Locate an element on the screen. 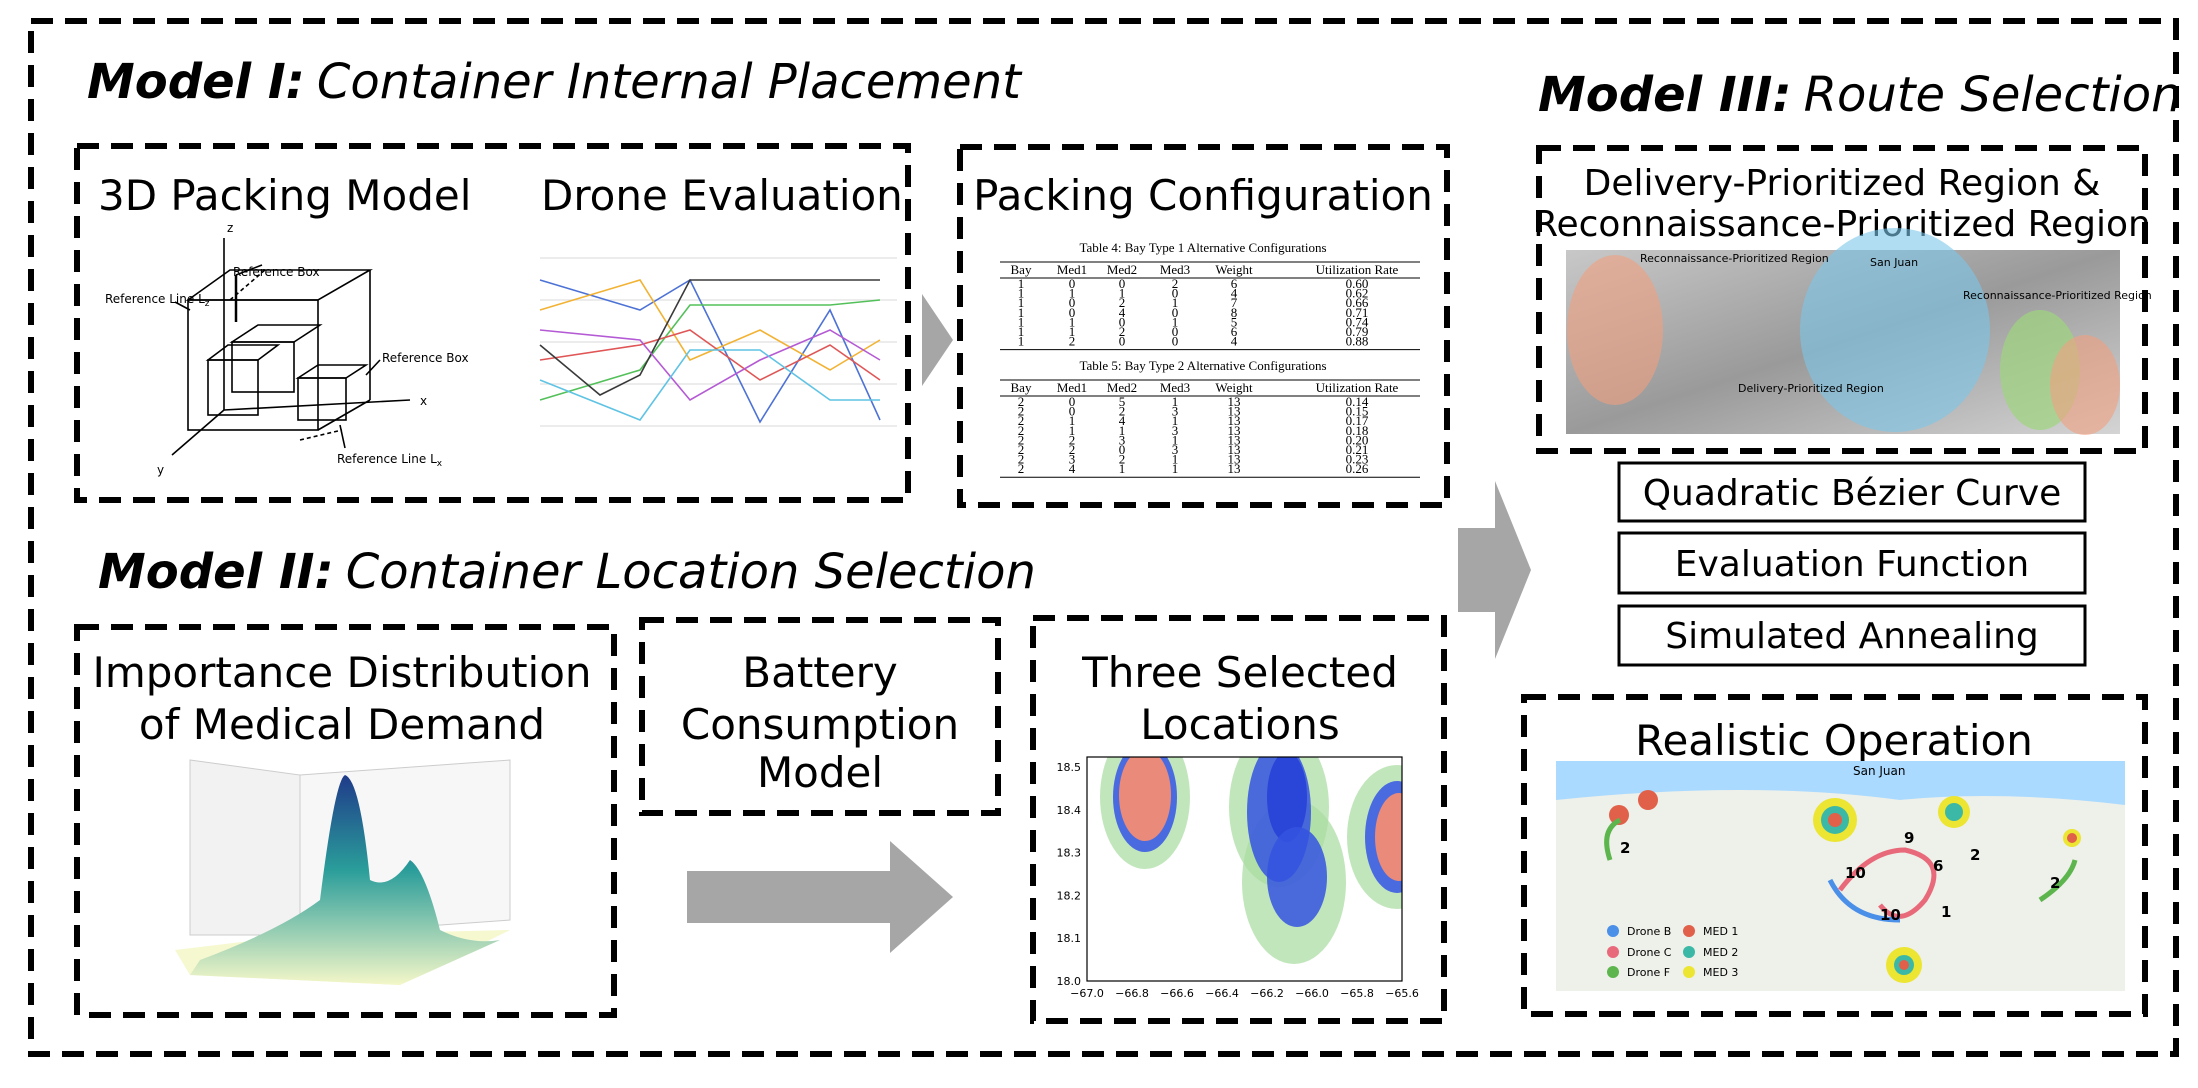 The height and width of the screenshot is (1088, 2198). table-header: Bay is located at coordinates (1021, 387).